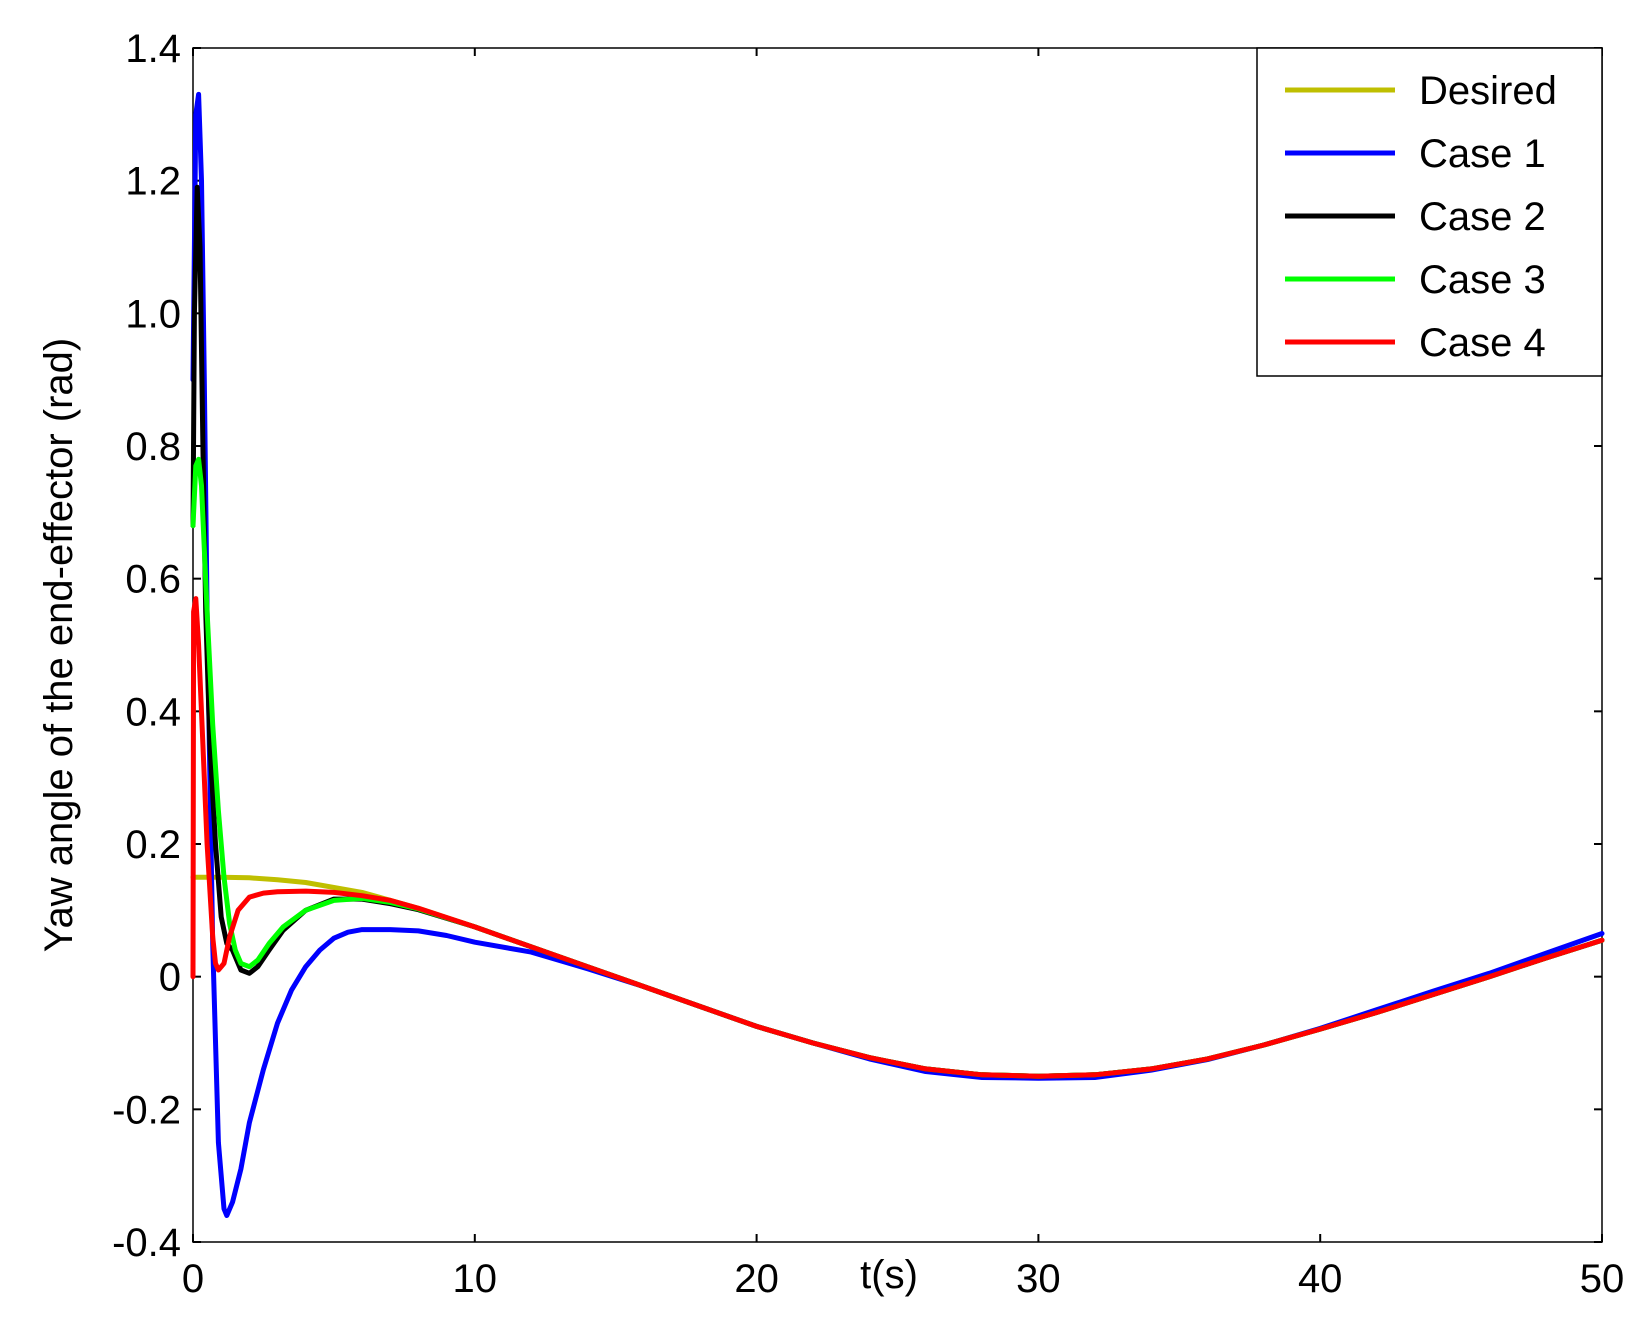 The height and width of the screenshot is (1333, 1652). What do you see at coordinates (153, 182) in the screenshot?
I see `y-tick-label: 1.2` at bounding box center [153, 182].